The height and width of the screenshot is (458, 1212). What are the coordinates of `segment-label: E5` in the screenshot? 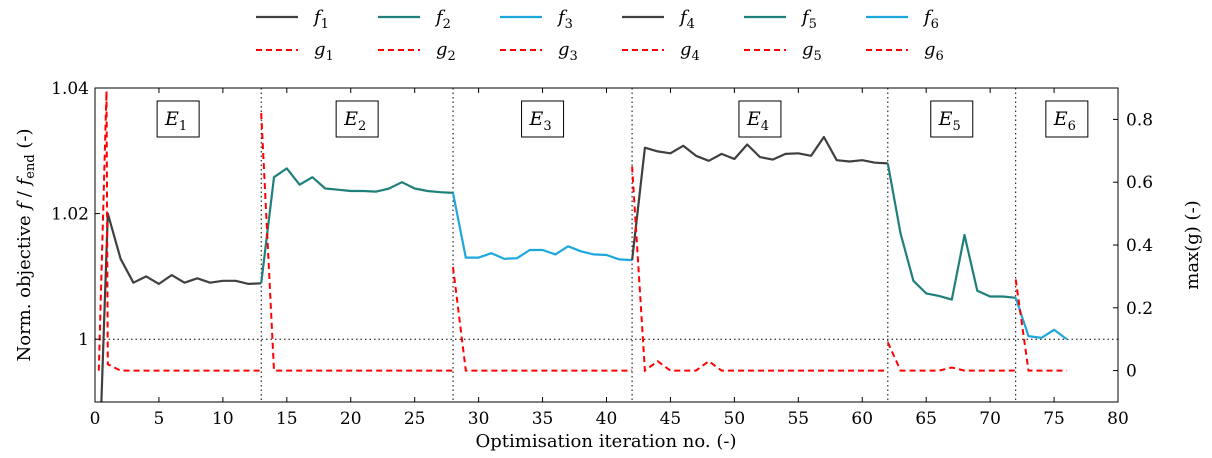 It's located at (949, 121).